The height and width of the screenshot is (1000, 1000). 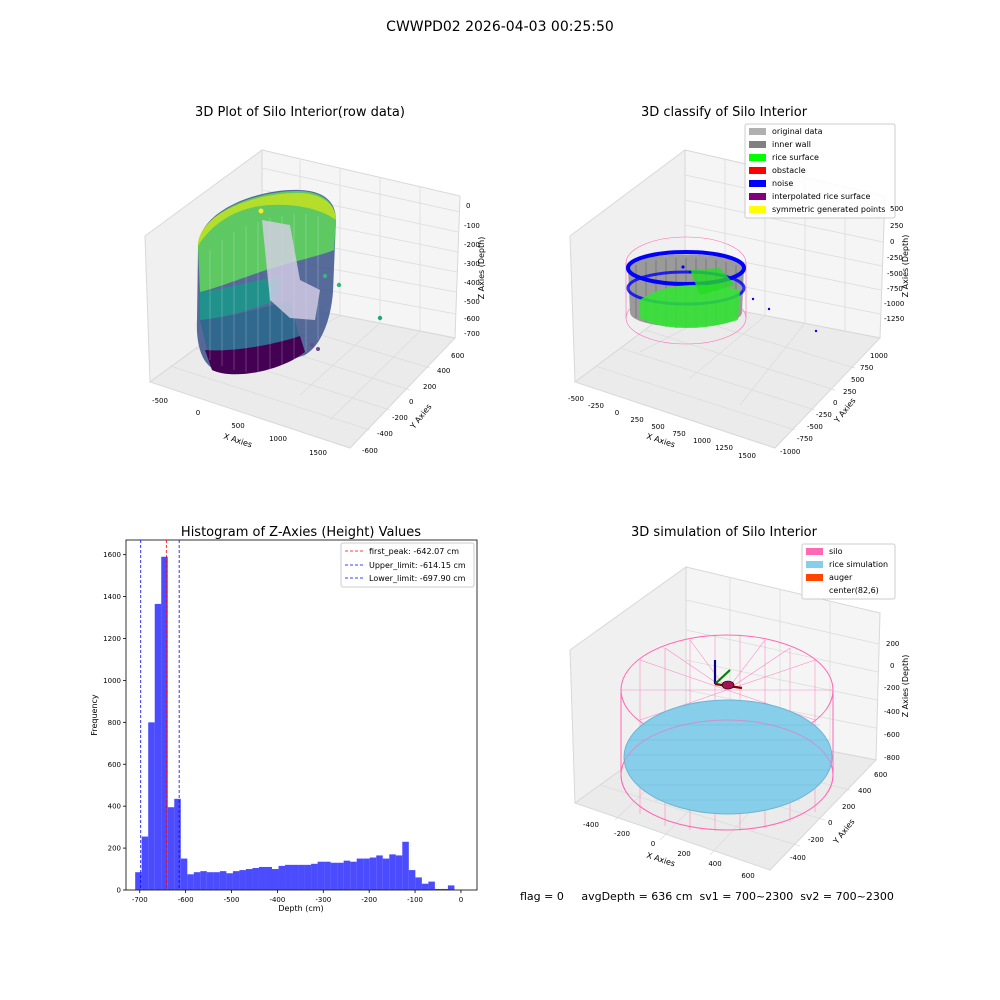 I want to click on classify-xtick: 1500, so click(x=747, y=456).